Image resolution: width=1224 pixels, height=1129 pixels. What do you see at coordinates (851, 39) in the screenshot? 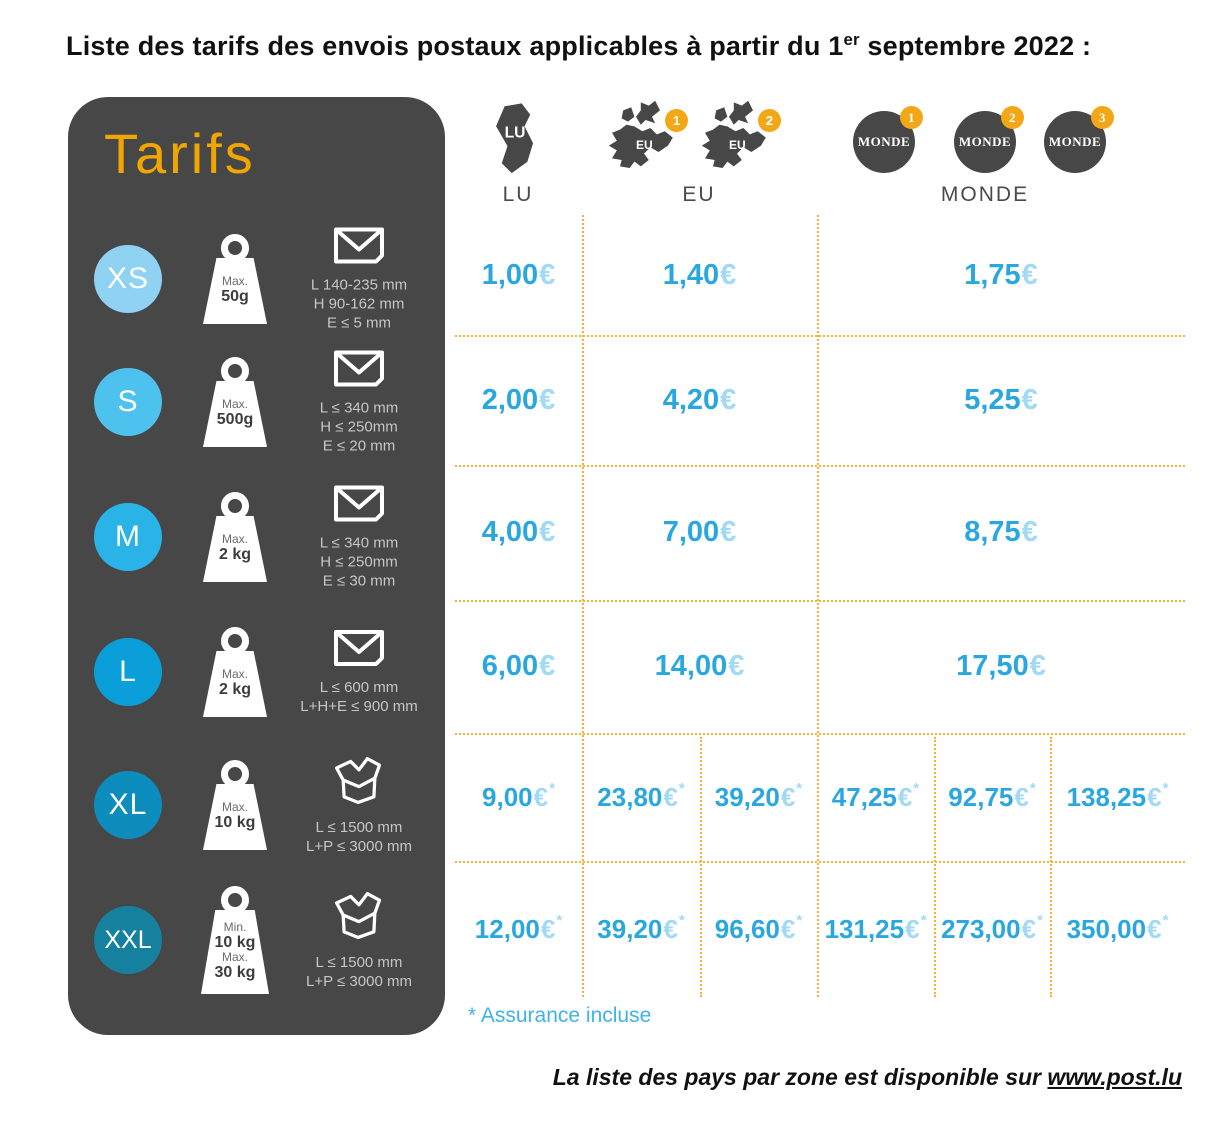
I see `page-title-superscript: er` at bounding box center [851, 39].